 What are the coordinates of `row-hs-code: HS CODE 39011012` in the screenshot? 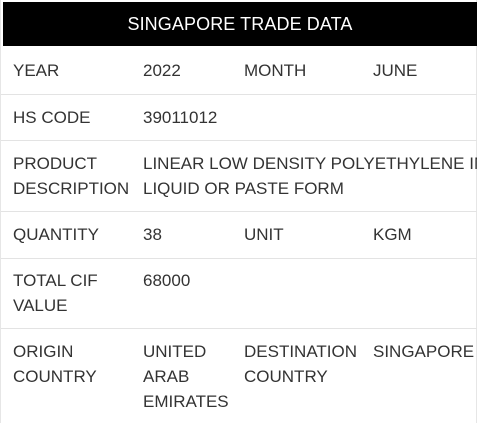 It's located at (239, 123).